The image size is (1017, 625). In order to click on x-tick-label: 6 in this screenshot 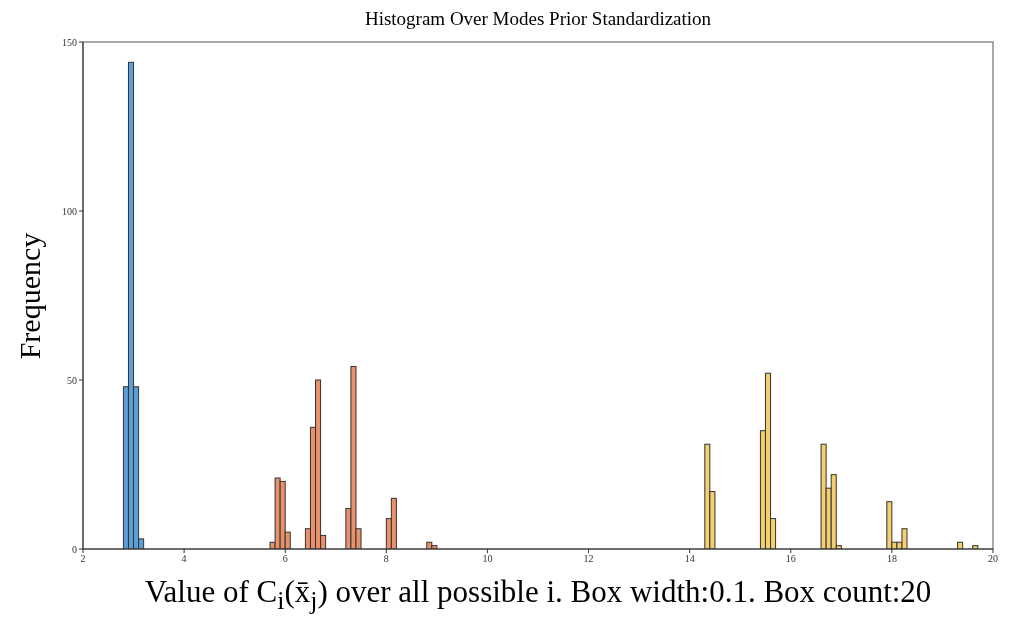, I will do `click(285, 559)`.